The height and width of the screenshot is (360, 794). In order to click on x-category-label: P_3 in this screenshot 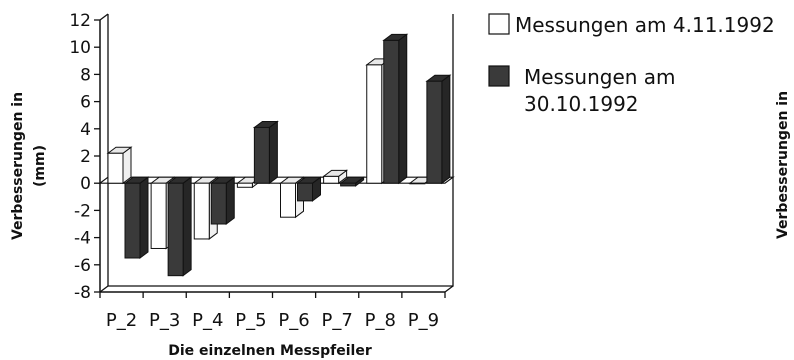, I will do `click(164, 320)`.